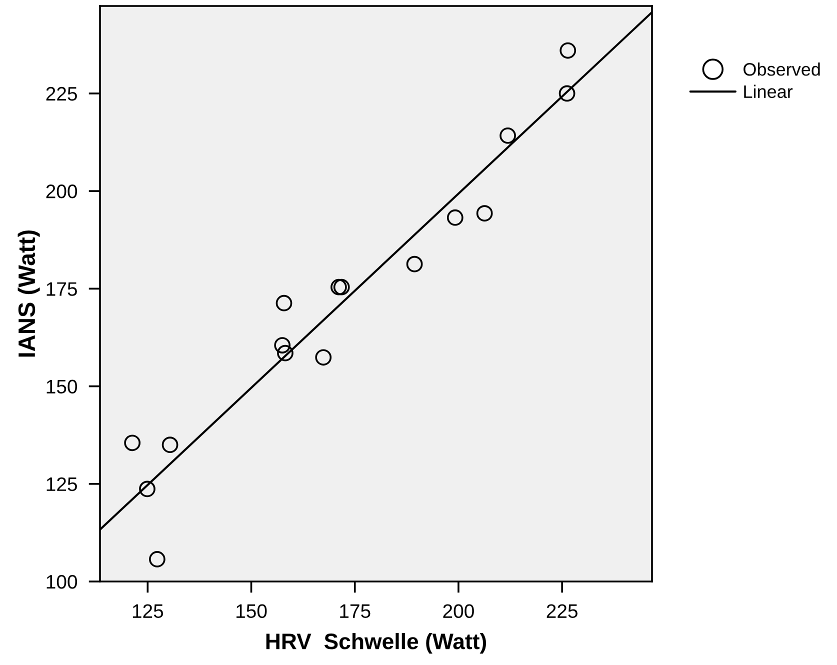 Image resolution: width=837 pixels, height=665 pixels. I want to click on x-tick-label: 175, so click(355, 611).